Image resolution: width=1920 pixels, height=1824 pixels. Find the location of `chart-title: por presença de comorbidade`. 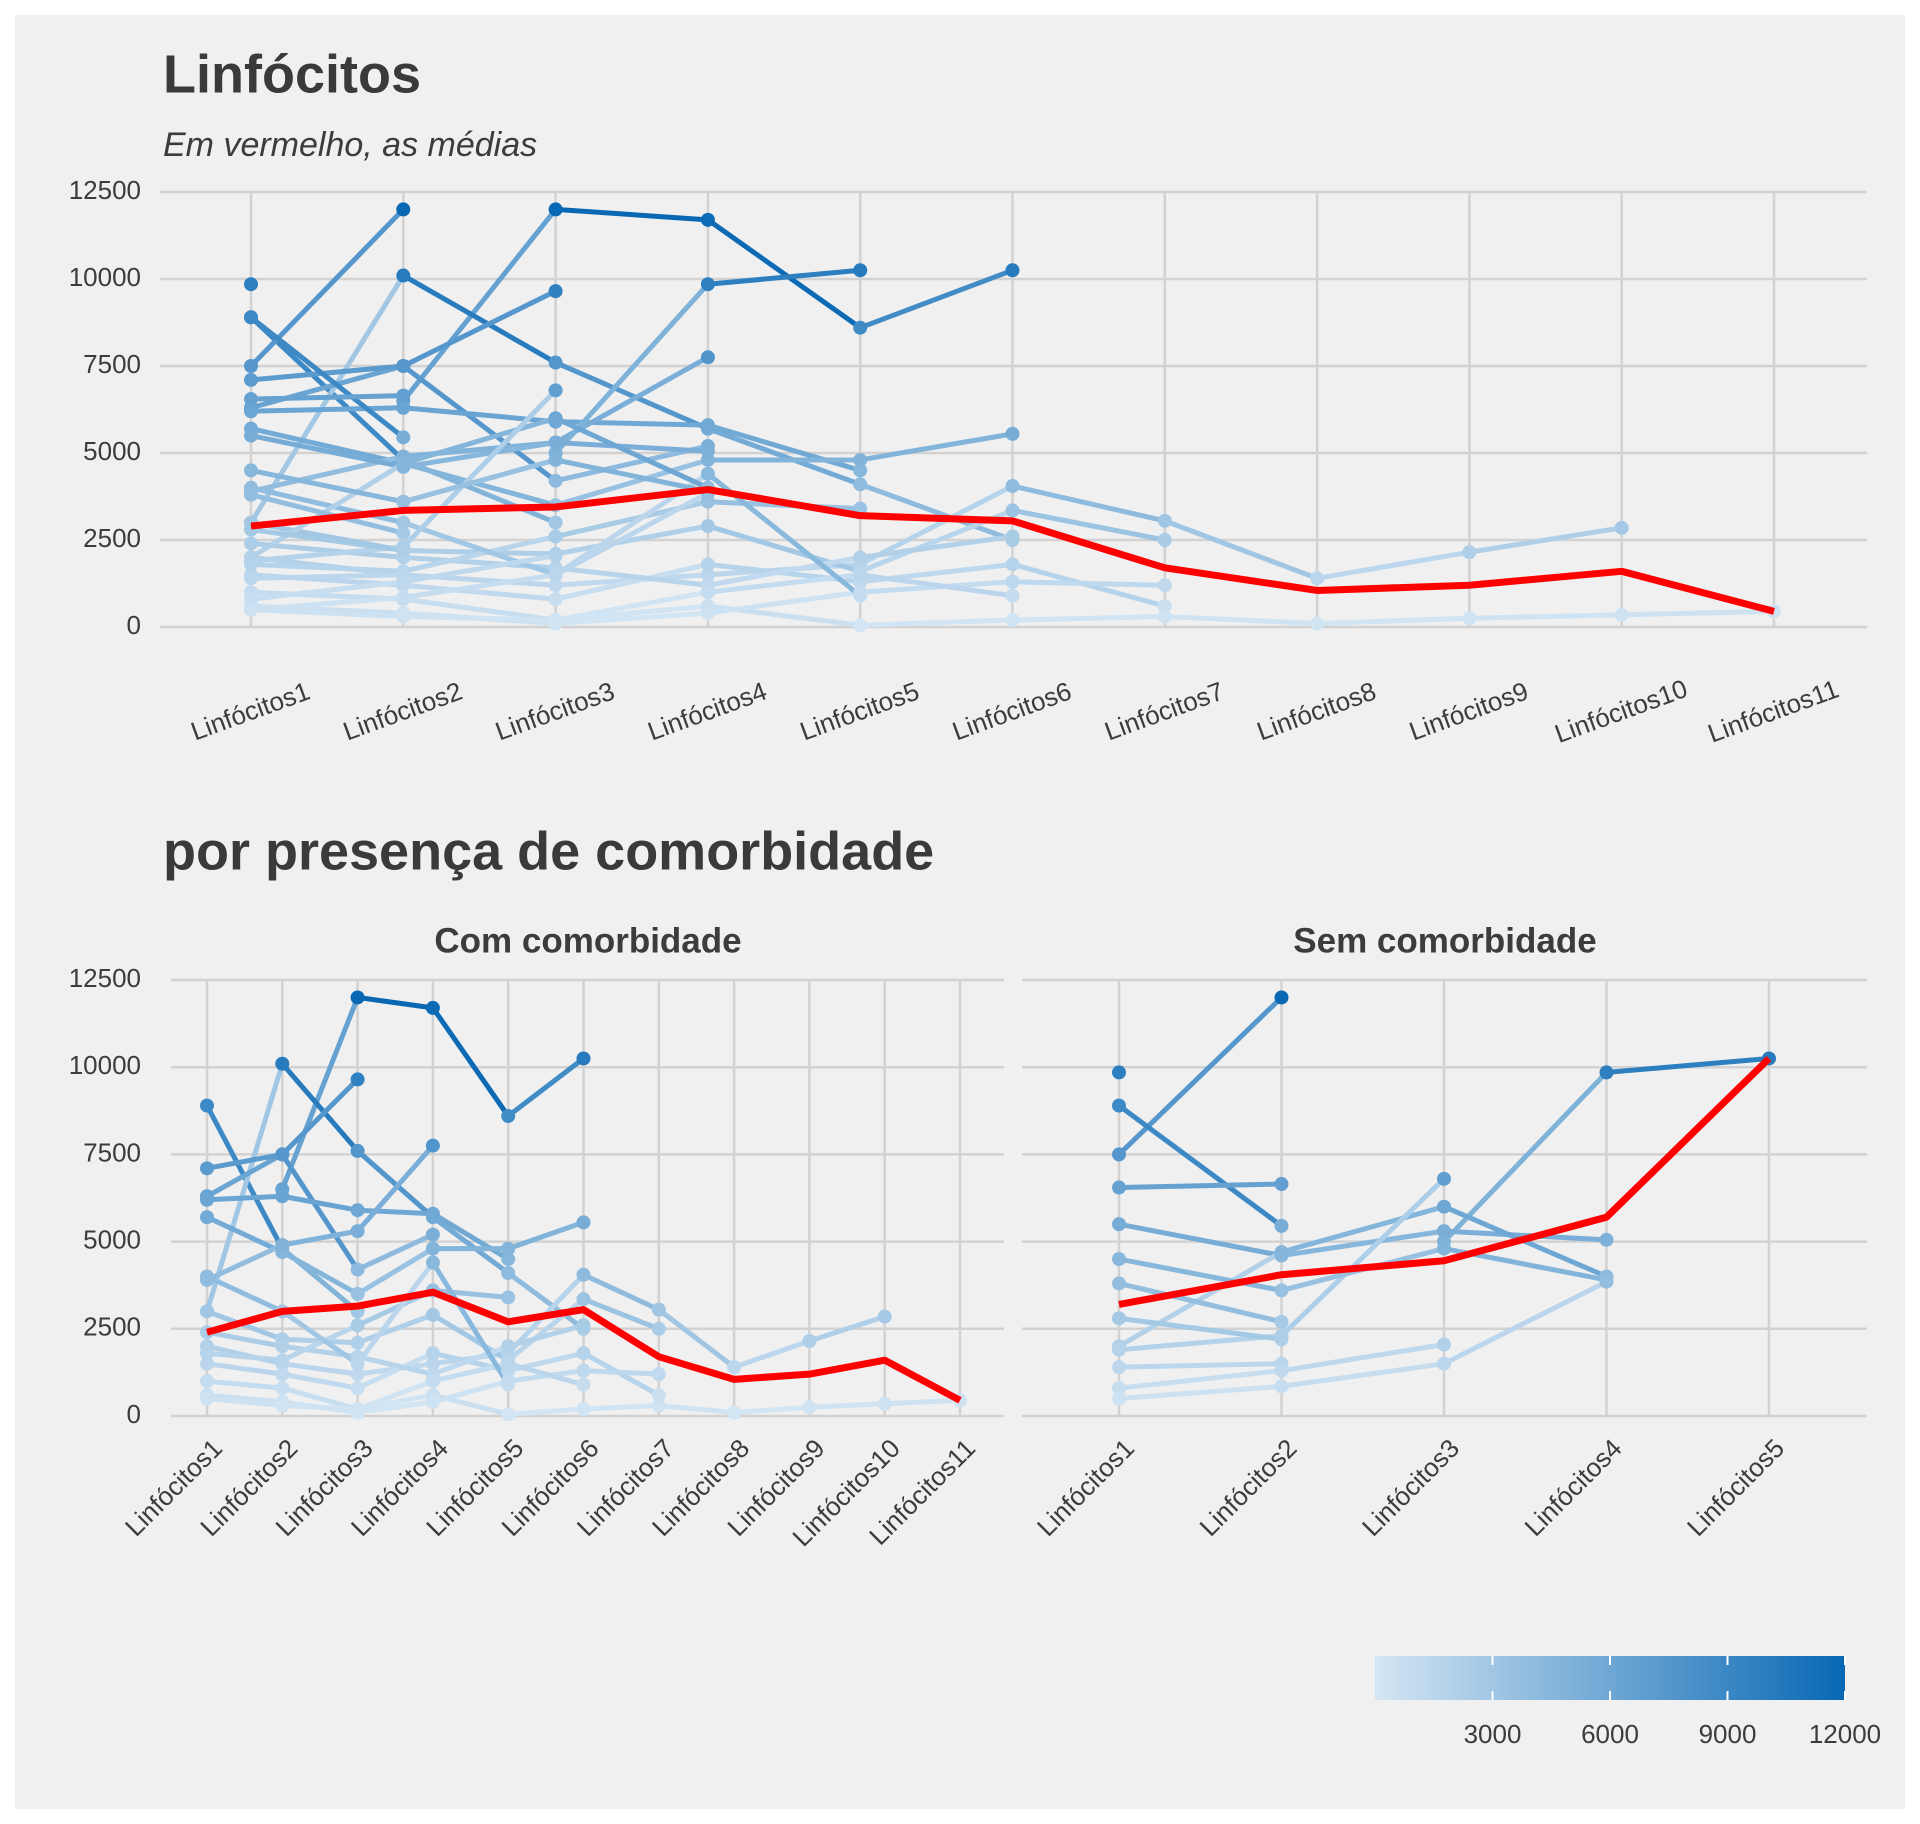

chart-title: por presença de comorbidade is located at coordinates (548, 851).